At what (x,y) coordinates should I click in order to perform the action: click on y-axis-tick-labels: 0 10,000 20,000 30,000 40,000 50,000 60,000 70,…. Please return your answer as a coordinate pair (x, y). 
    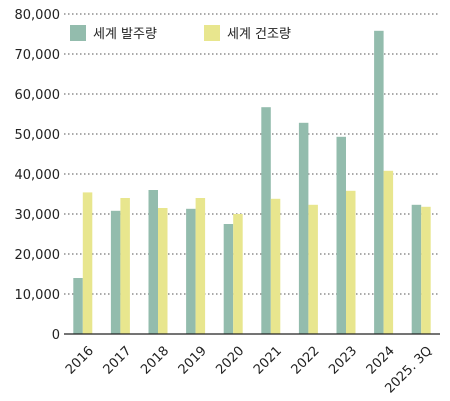
    Looking at the image, I should click on (38, 175).